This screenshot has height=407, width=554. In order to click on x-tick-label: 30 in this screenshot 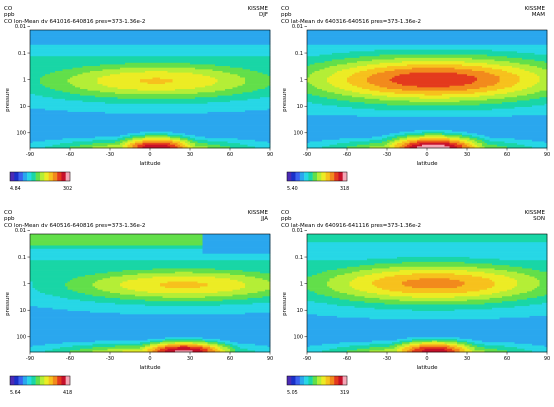, I will do `click(467, 155)`.